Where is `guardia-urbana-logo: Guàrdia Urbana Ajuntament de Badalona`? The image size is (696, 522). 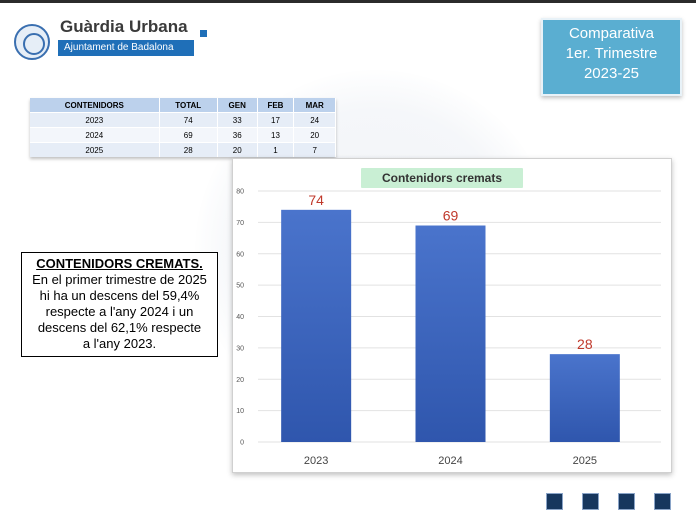
guardia-urbana-logo: Guàrdia Urbana Ajuntament de Badalona is located at coordinates (110, 41).